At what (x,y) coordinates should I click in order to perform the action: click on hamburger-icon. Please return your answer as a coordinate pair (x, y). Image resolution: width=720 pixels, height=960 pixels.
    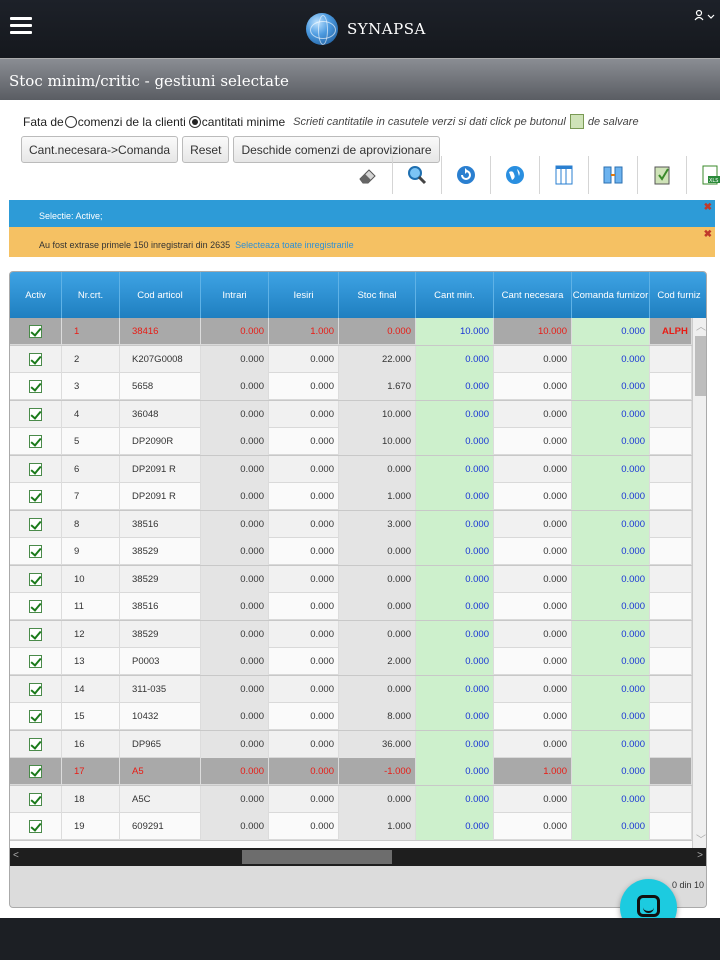
    Looking at the image, I should click on (21, 26).